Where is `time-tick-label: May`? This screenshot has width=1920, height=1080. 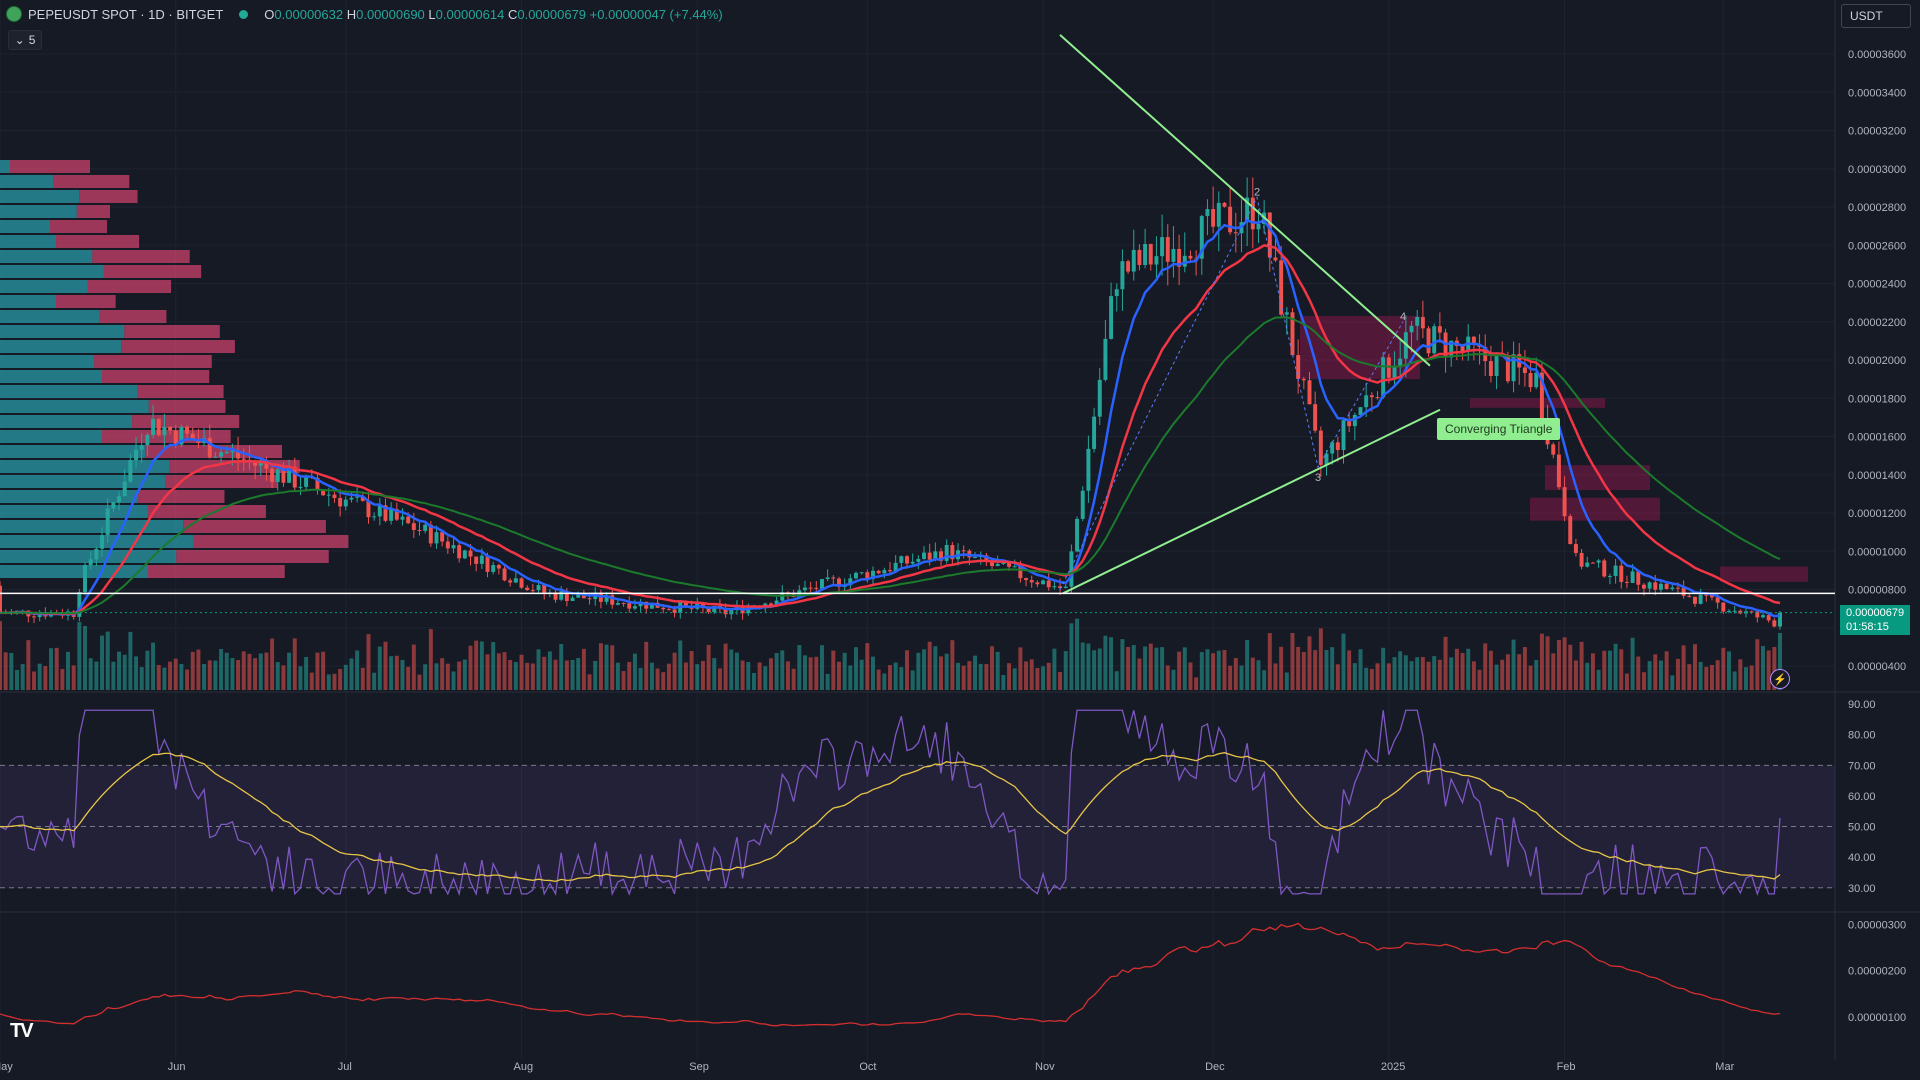 time-tick-label: May is located at coordinates (6, 1067).